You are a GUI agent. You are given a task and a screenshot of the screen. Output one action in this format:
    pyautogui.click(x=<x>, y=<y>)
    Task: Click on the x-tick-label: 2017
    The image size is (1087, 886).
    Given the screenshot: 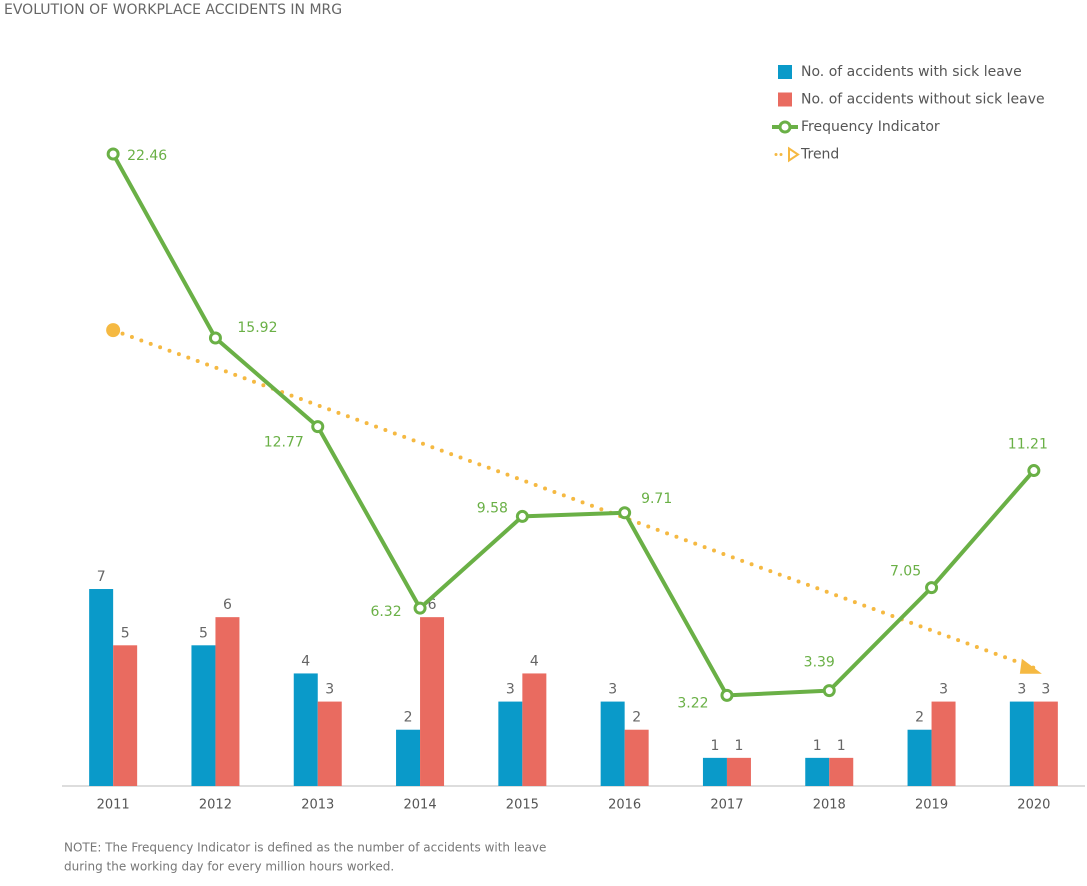 What is the action you would take?
    pyautogui.click(x=726, y=805)
    